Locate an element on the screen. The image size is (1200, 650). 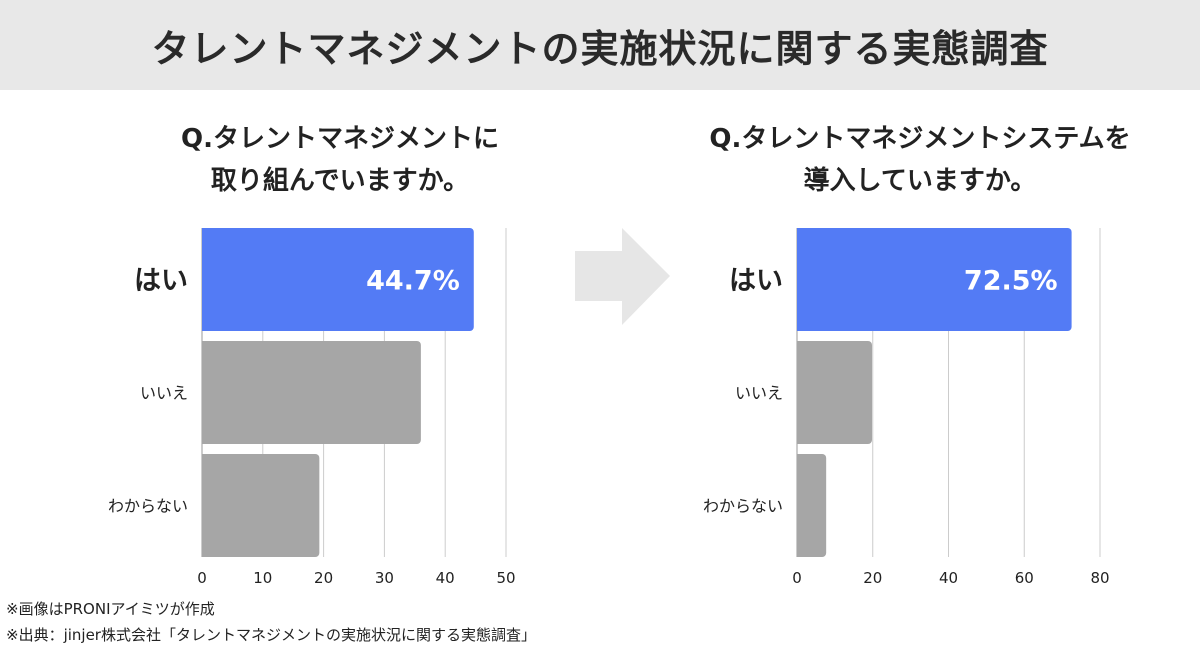
chart-2-question-line2: 導入していますか。 is located at coordinates (920, 181).